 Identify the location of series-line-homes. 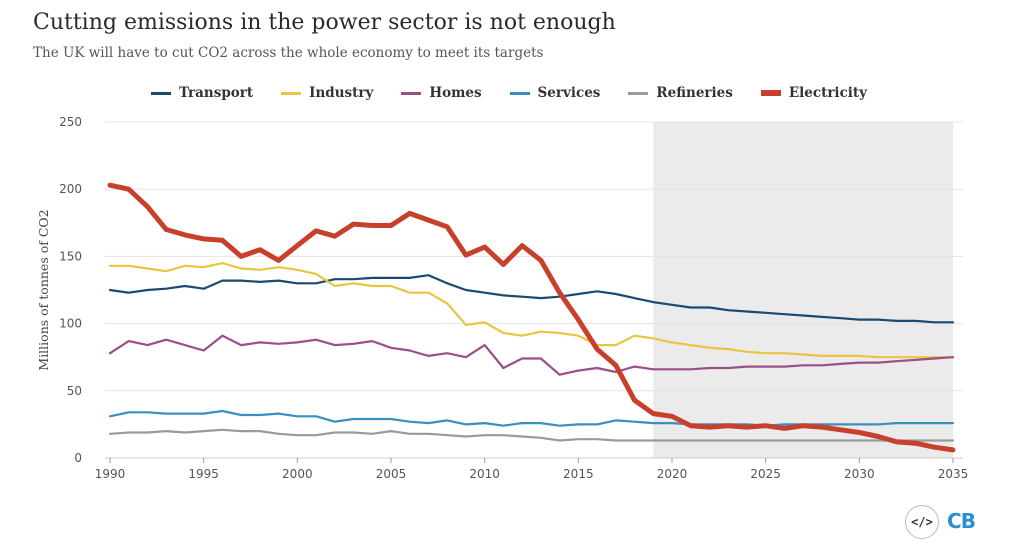
(531, 355).